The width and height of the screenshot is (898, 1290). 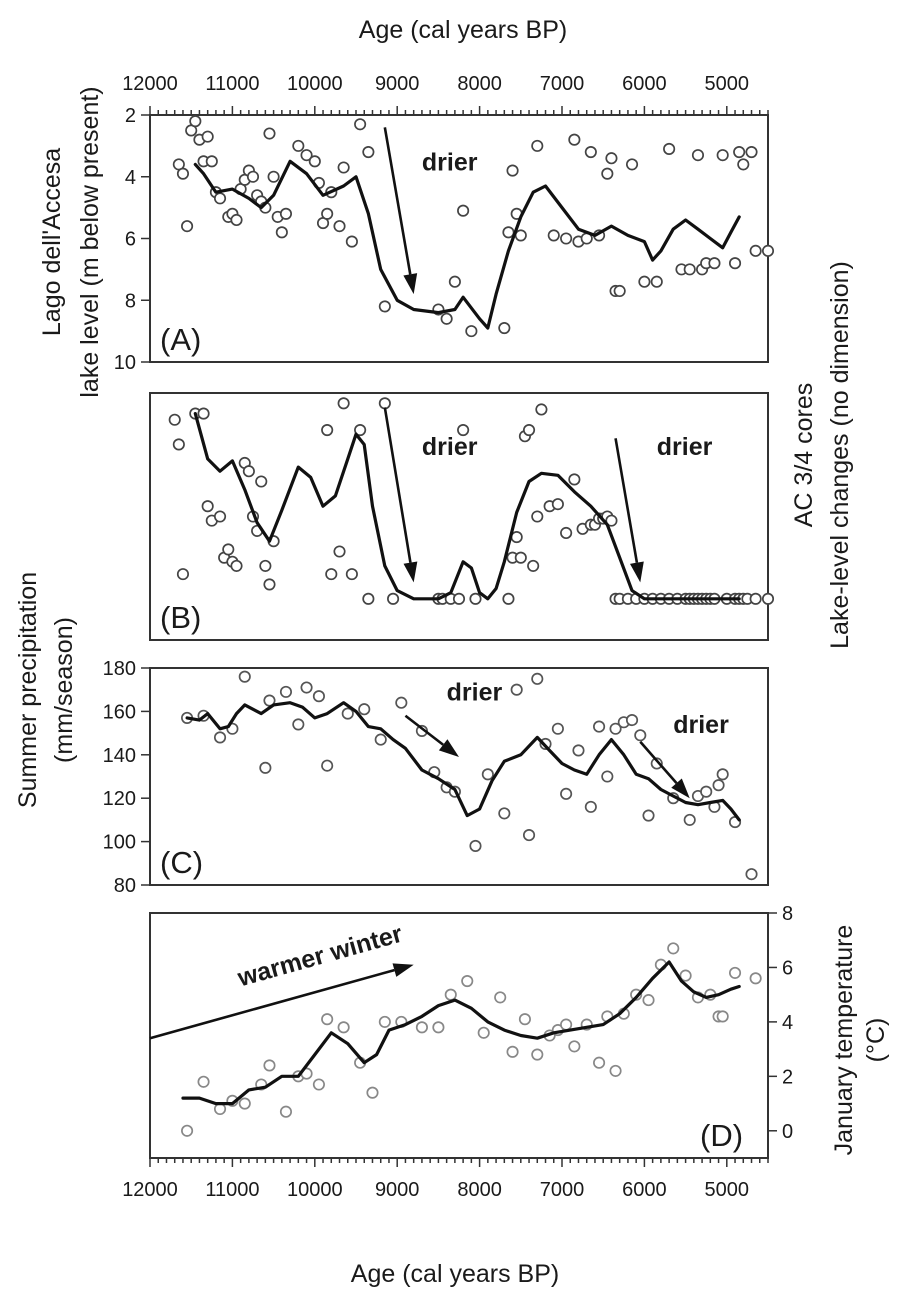 I want to click on panel-d: 0 2 4 6 8 warmer winter (D), so click(x=471, y=1031).